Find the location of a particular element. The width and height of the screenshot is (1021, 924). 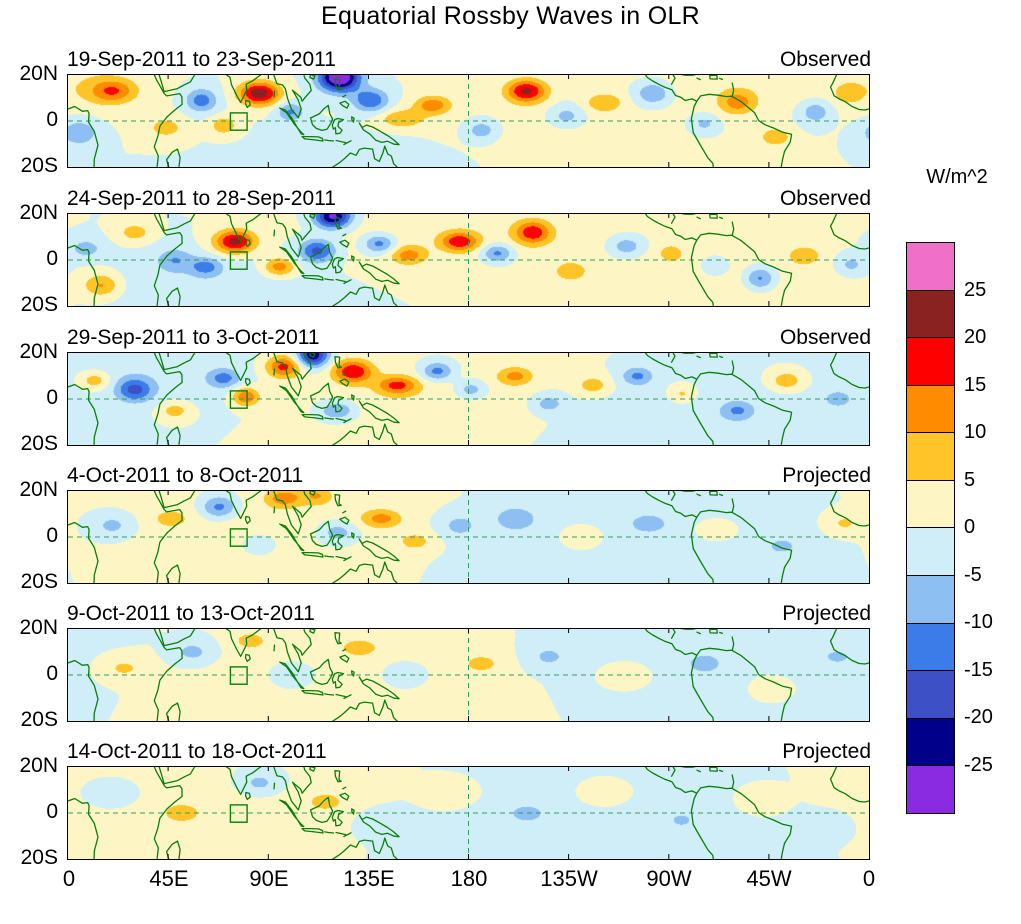

colorbar-tick-label: 20 is located at coordinates (975, 337).